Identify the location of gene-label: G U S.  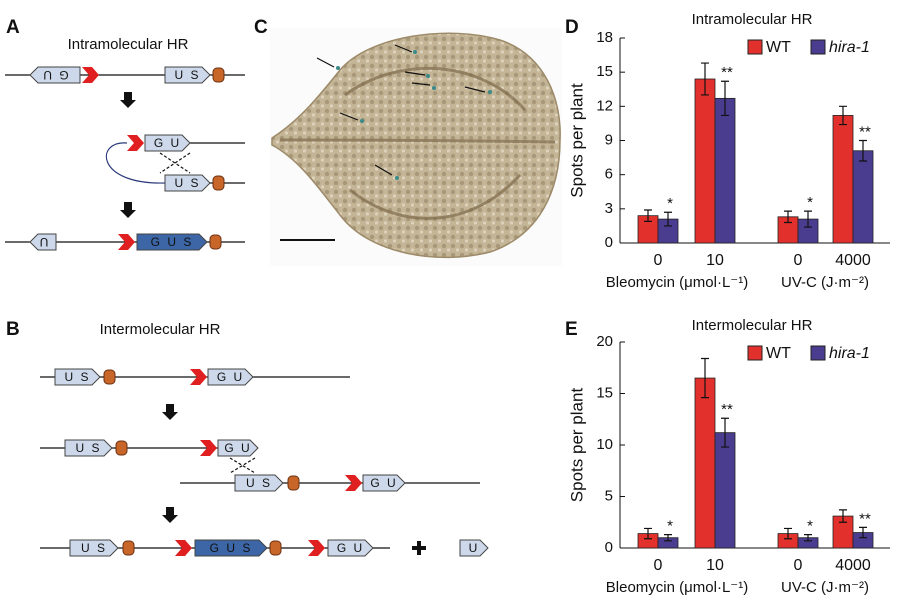
(231, 548).